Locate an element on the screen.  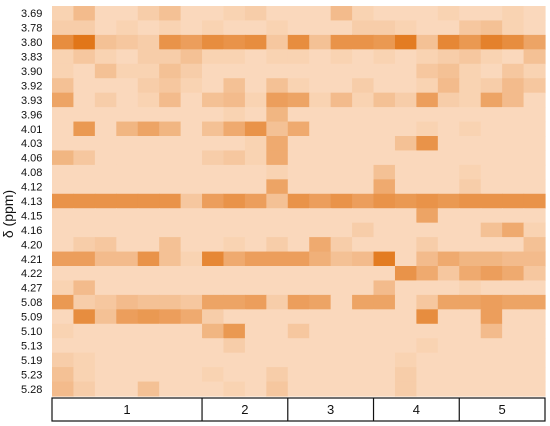
y-tick-label: 5.28 is located at coordinates (31, 390).